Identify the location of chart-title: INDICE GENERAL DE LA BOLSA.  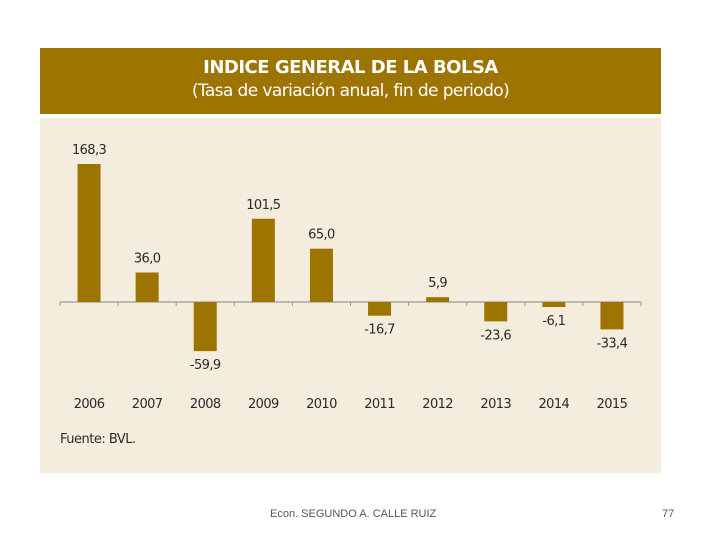
(350, 67).